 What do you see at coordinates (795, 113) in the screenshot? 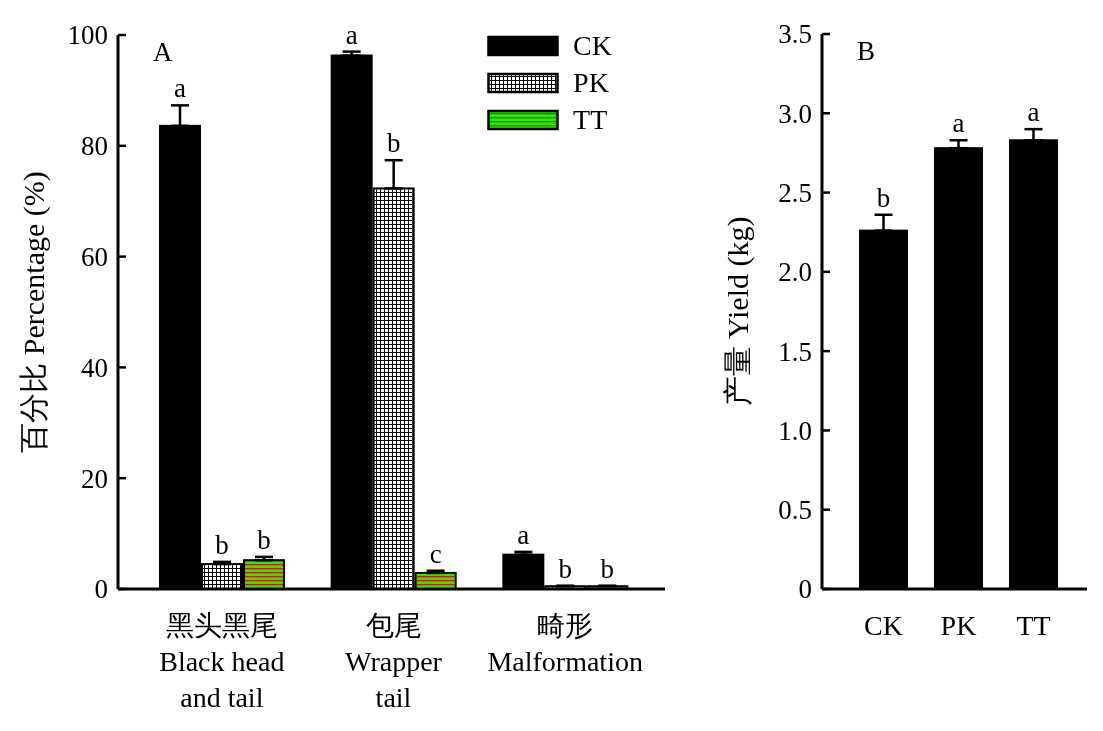
I see `y-tick-label: 3.0` at bounding box center [795, 113].